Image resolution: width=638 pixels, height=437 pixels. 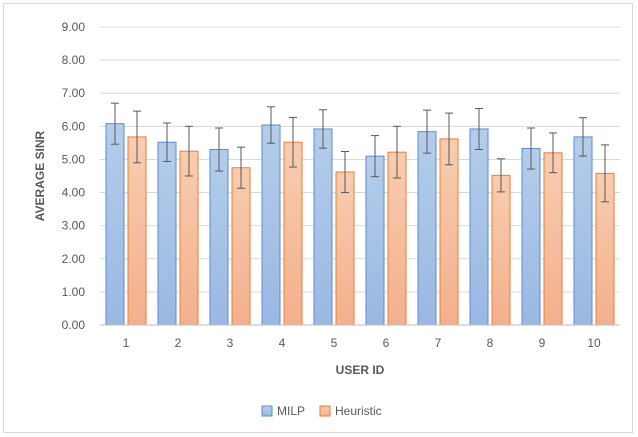 What do you see at coordinates (74, 325) in the screenshot?
I see `y-tick-label: 0.00` at bounding box center [74, 325].